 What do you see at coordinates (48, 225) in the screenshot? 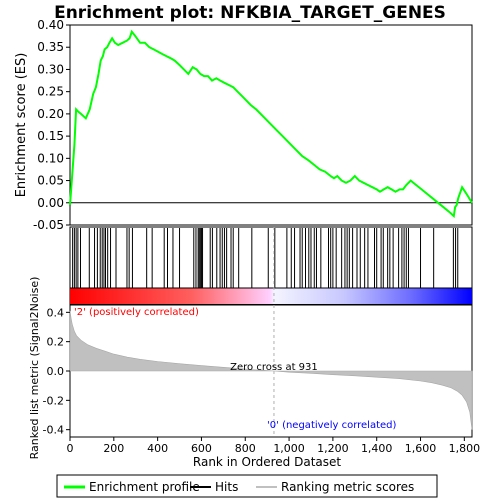
I see `es-y-tick-label: -0.05` at bounding box center [48, 225].